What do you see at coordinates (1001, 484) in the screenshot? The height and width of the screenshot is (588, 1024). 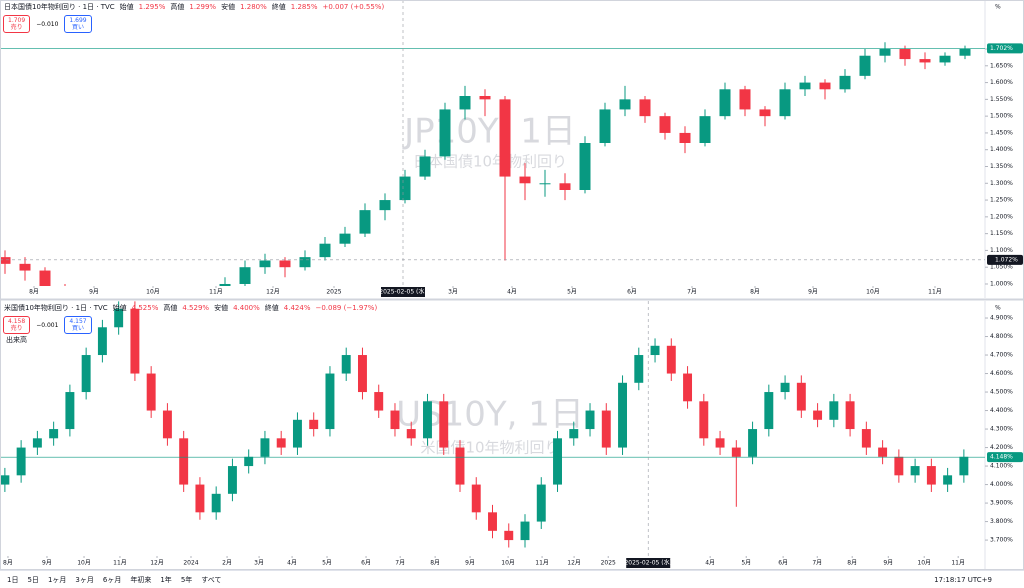 I see `y-tick-label: 4.000%` at bounding box center [1001, 484].